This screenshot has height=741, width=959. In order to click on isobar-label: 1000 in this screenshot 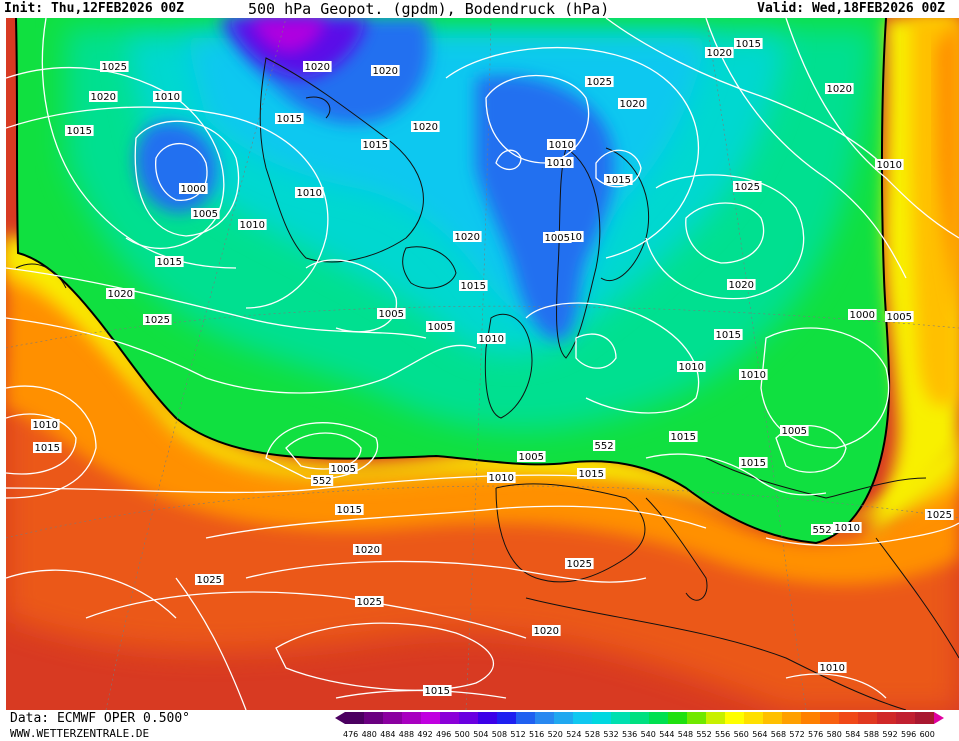, I will do `click(862, 315)`.